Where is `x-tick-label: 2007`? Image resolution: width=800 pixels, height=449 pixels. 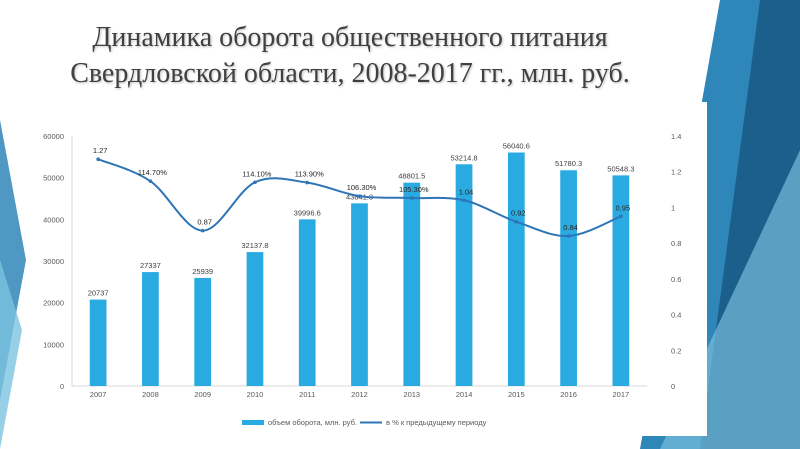 x-tick-label: 2007 is located at coordinates (98, 394).